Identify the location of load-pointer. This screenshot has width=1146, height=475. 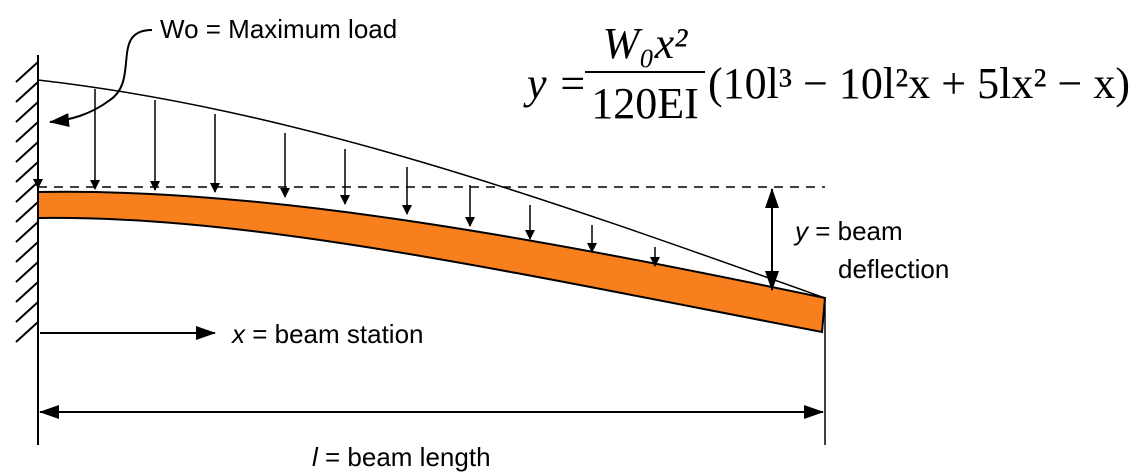
(101, 78).